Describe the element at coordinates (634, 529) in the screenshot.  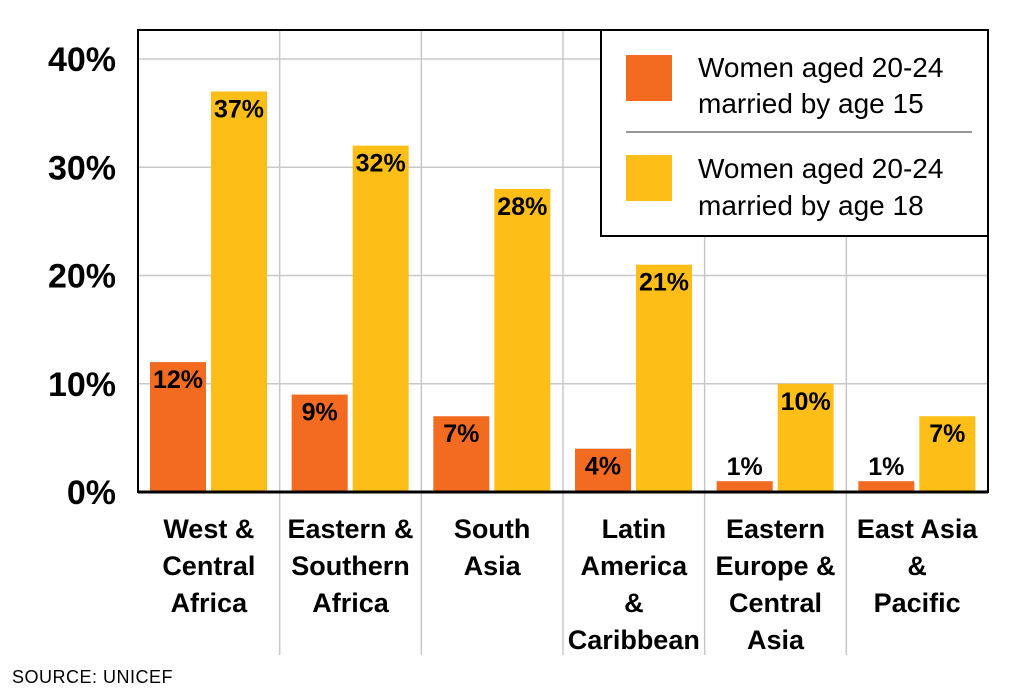
I see `x-category-label: Latin` at that location.